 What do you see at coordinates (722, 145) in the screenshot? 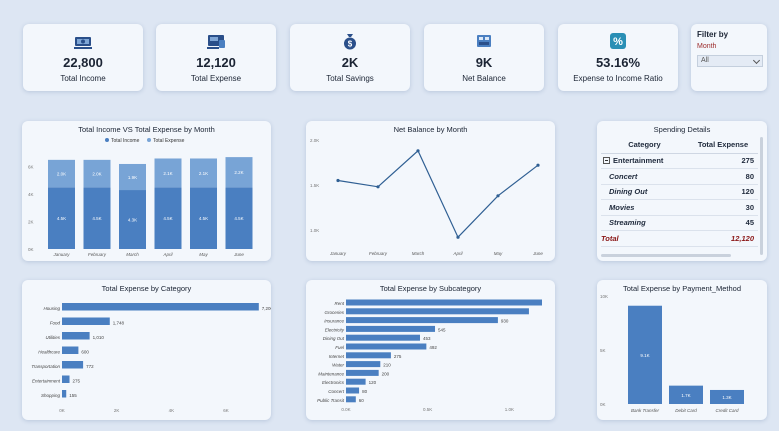
I see `column-header-total-expense: Total Expense` at bounding box center [722, 145].